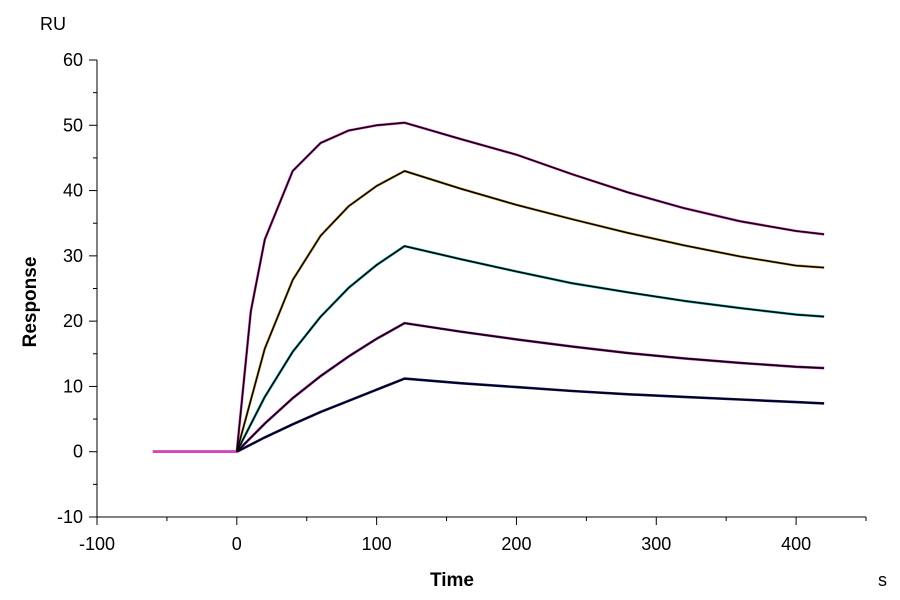 The width and height of the screenshot is (900, 600). Describe the element at coordinates (97, 544) in the screenshot. I see `x-tick-label: -100` at that location.